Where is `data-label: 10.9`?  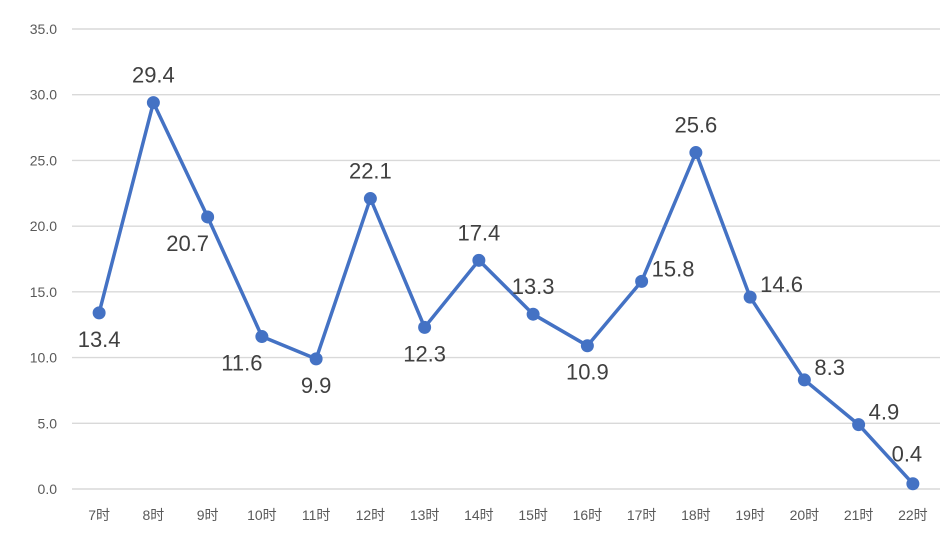
data-label: 10.9 is located at coordinates (587, 372).